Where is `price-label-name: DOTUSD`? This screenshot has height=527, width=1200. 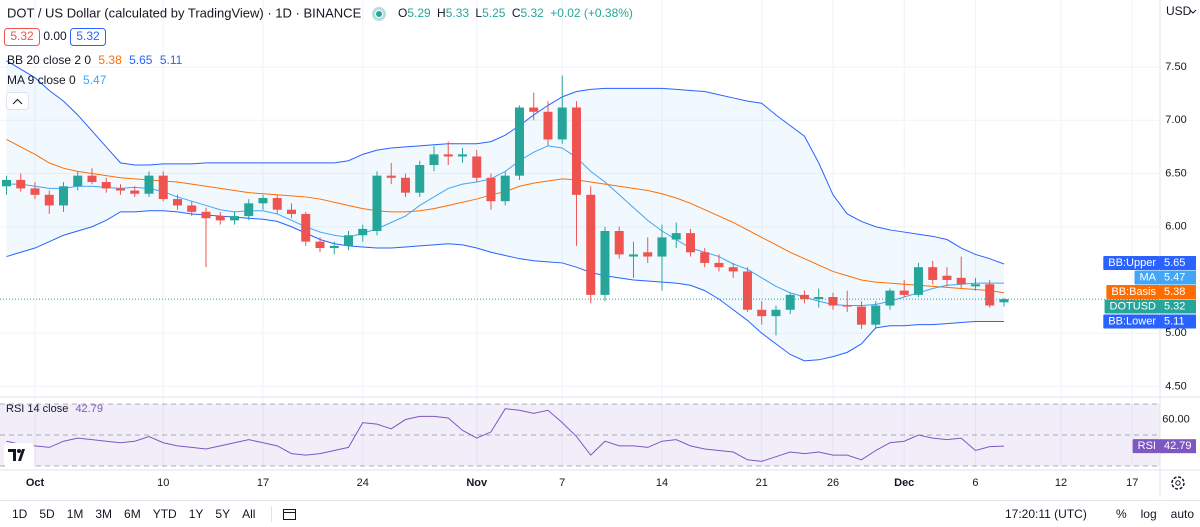 price-label-name: DOTUSD is located at coordinates (1133, 306).